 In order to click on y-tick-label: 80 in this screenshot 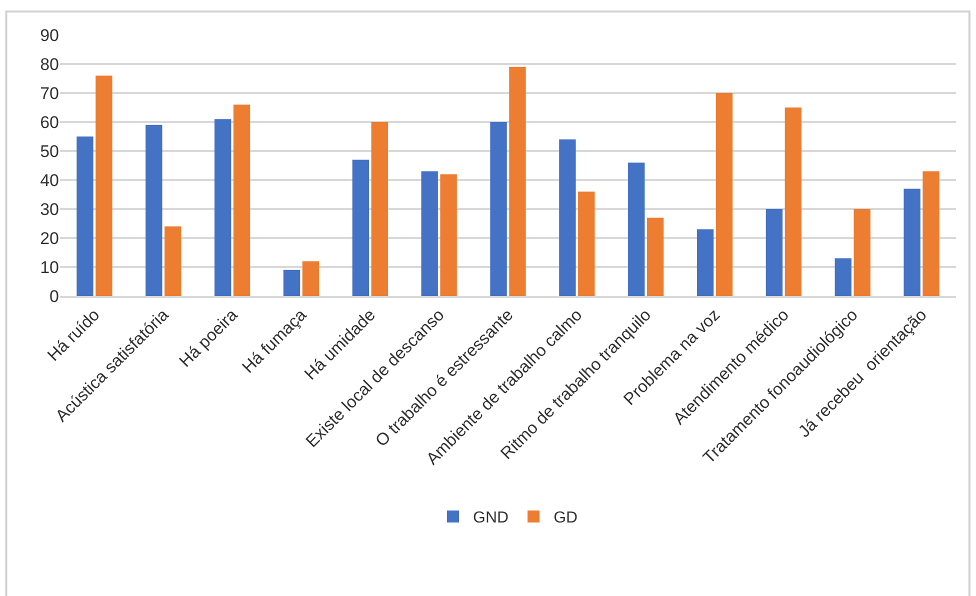, I will do `click(49, 64)`.